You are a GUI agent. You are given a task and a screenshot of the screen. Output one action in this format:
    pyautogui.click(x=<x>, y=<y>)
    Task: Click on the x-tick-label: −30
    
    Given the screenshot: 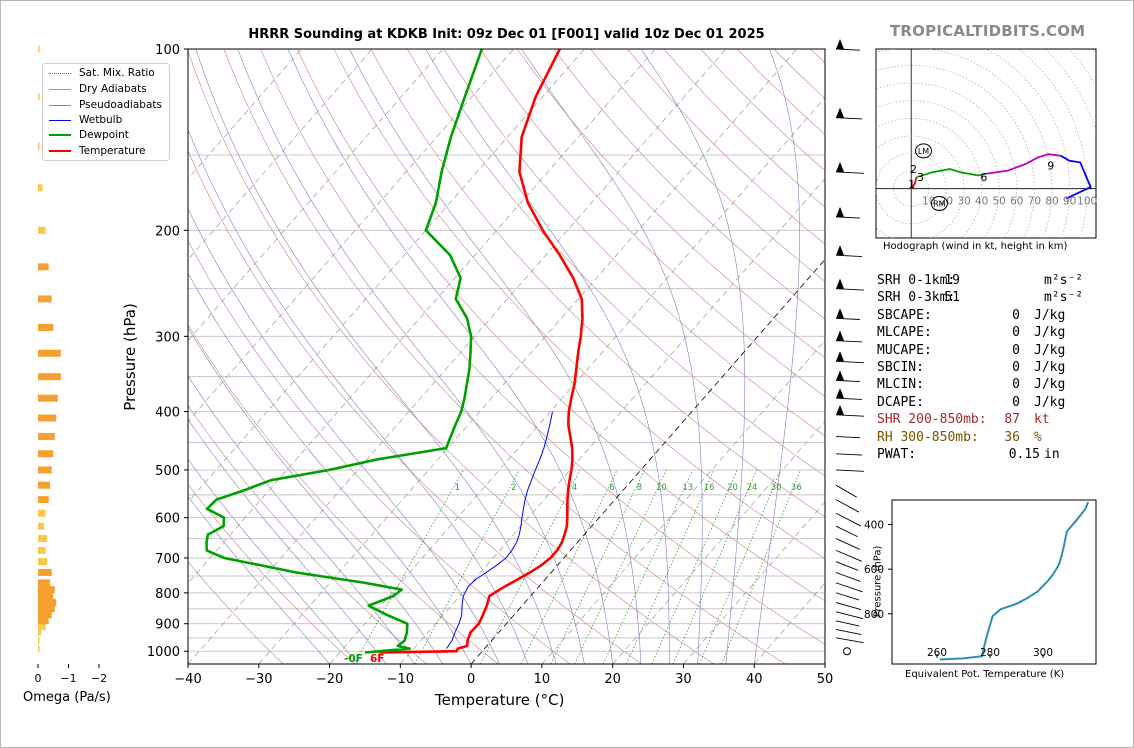 What is the action you would take?
    pyautogui.click(x=258, y=679)
    